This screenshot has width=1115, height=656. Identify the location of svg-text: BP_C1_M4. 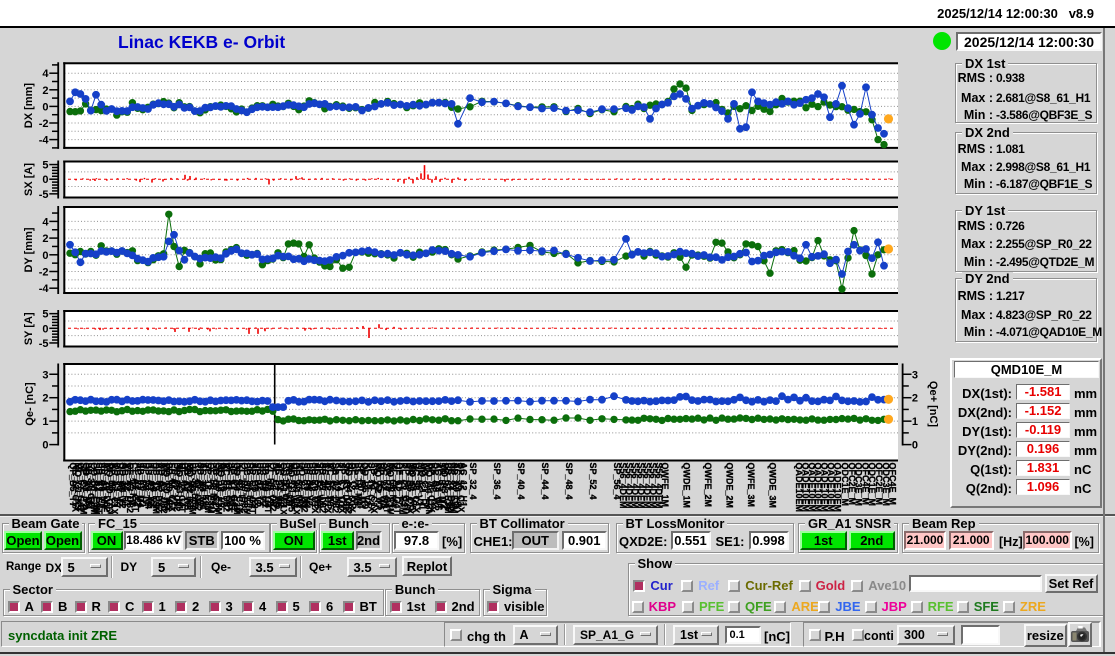
(148, 486).